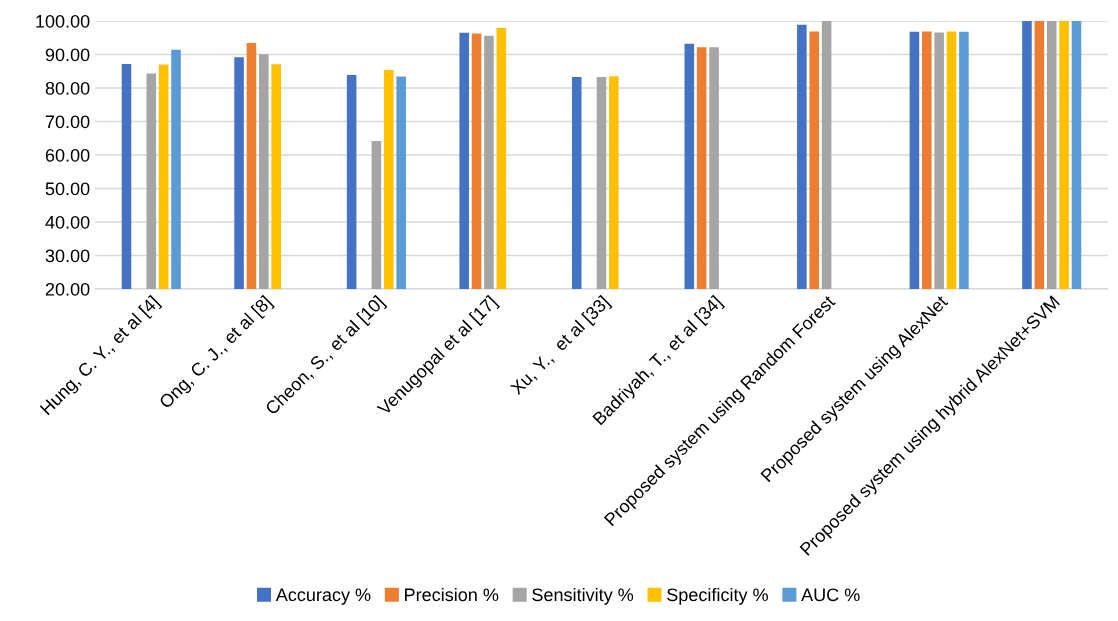 The width and height of the screenshot is (1118, 621). Describe the element at coordinates (583, 596) in the screenshot. I see `legend-label: Sensitivity %` at that location.